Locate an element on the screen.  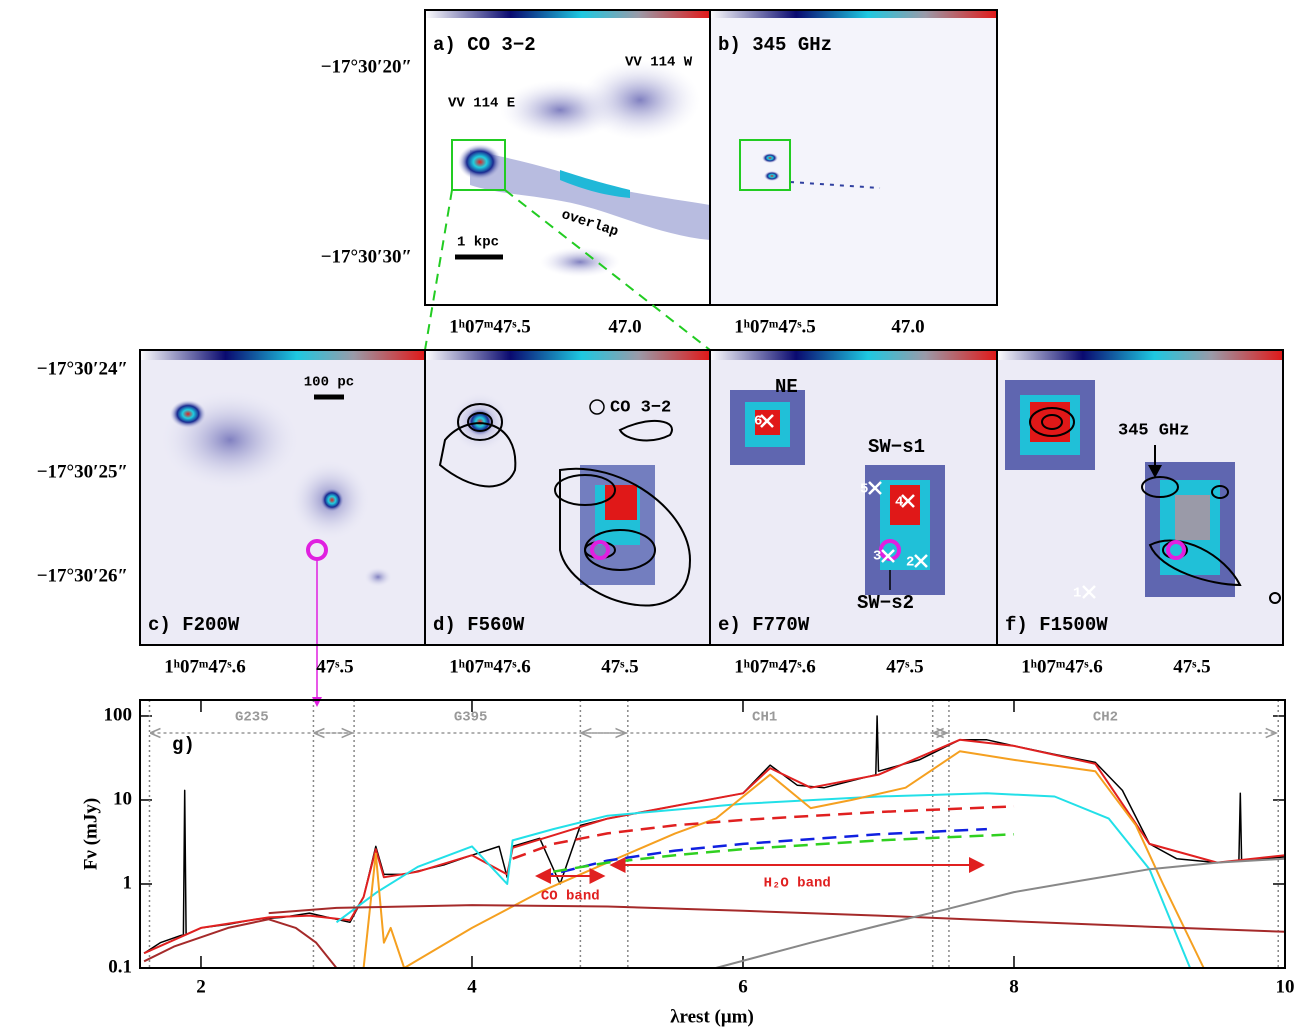
x-axis-label: λrest (μm) is located at coordinates (712, 1016).